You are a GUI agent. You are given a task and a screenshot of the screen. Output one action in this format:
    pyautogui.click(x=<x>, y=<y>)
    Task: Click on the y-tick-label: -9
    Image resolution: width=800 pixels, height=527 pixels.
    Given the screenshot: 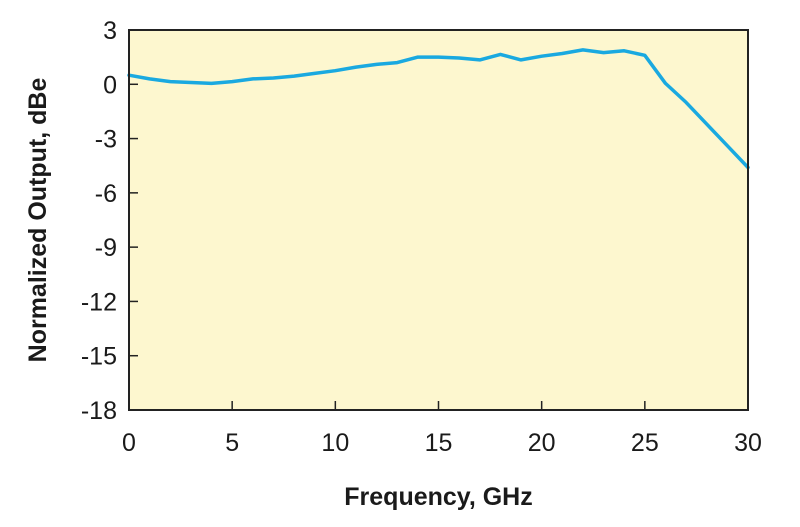 What is the action you would take?
    pyautogui.click(x=106, y=248)
    